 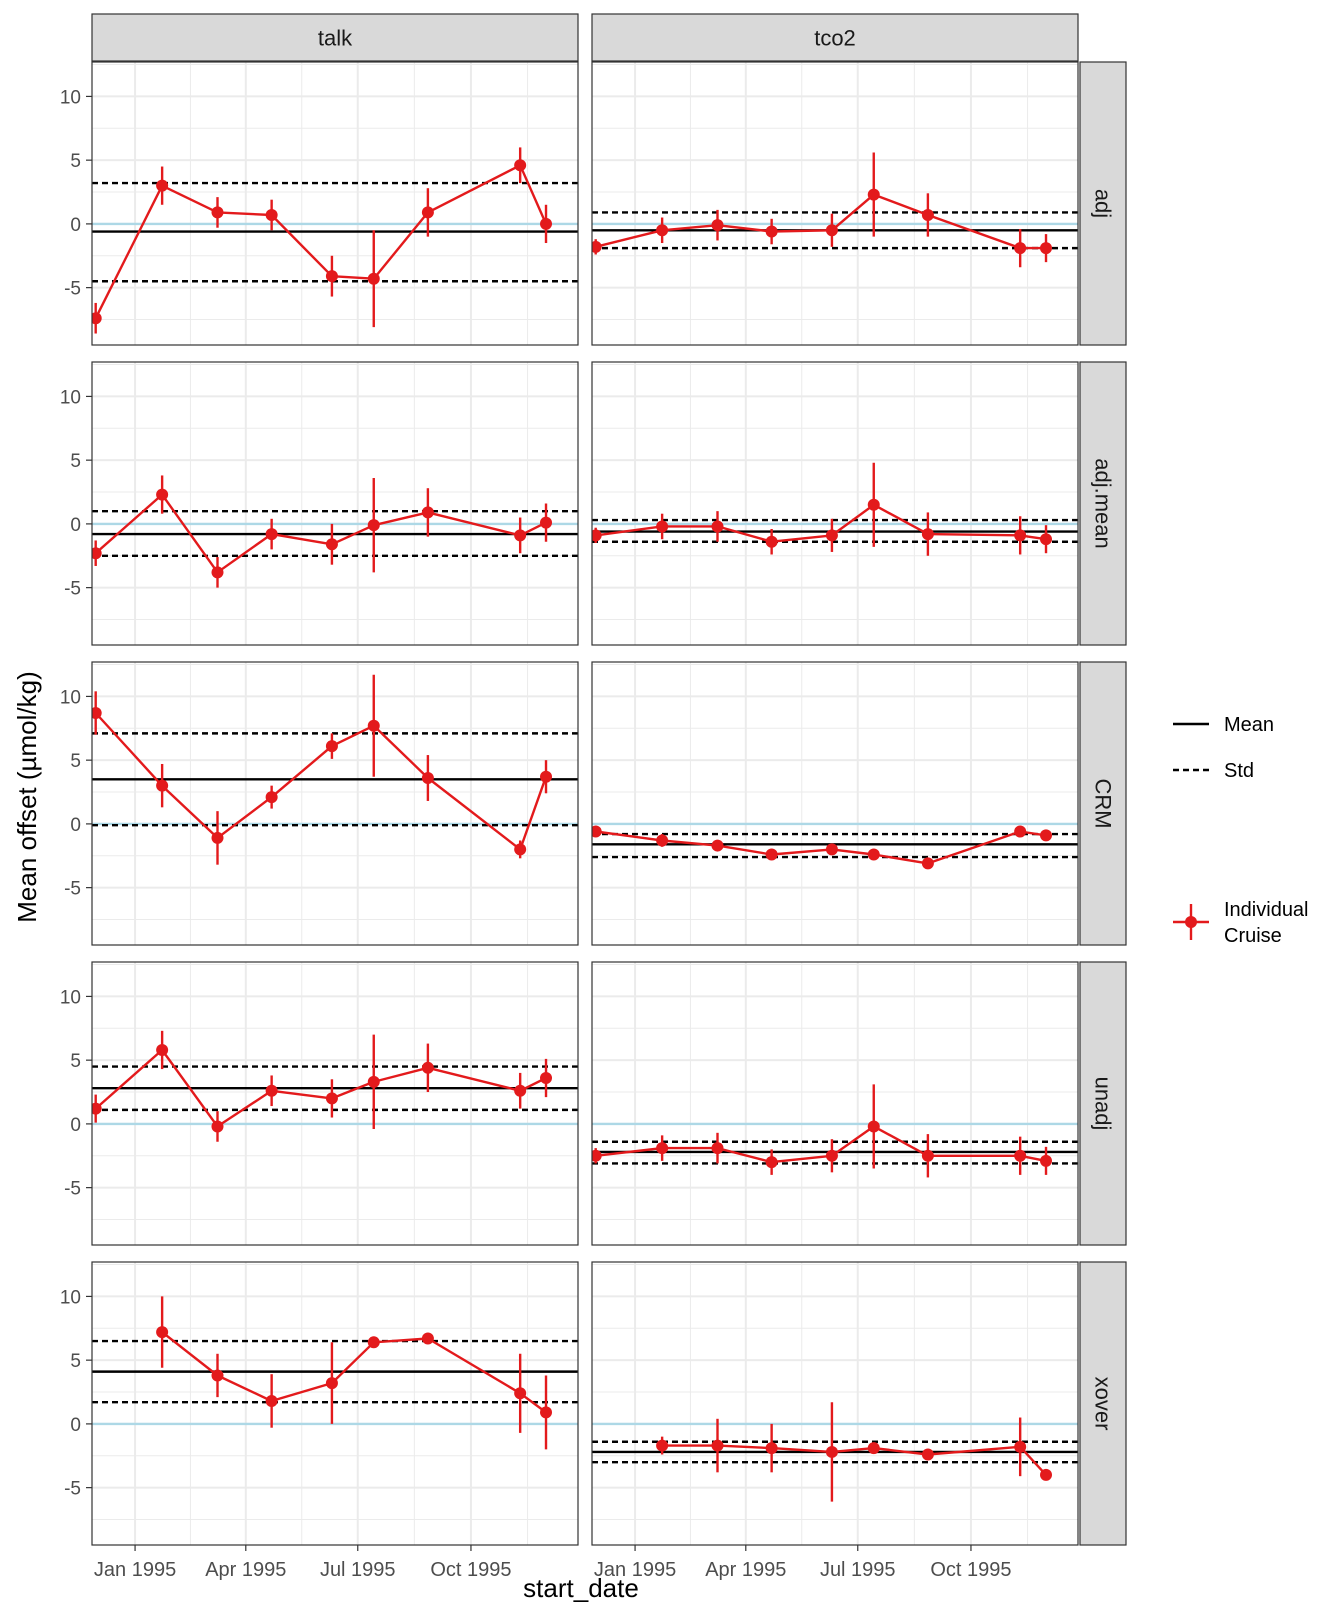 I want to click on cruise-series-line, so click(x=854, y=1460).